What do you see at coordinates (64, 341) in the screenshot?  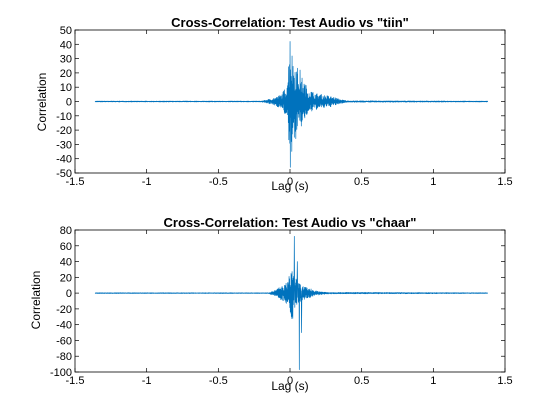 I see `y-tick-label: -60` at bounding box center [64, 341].